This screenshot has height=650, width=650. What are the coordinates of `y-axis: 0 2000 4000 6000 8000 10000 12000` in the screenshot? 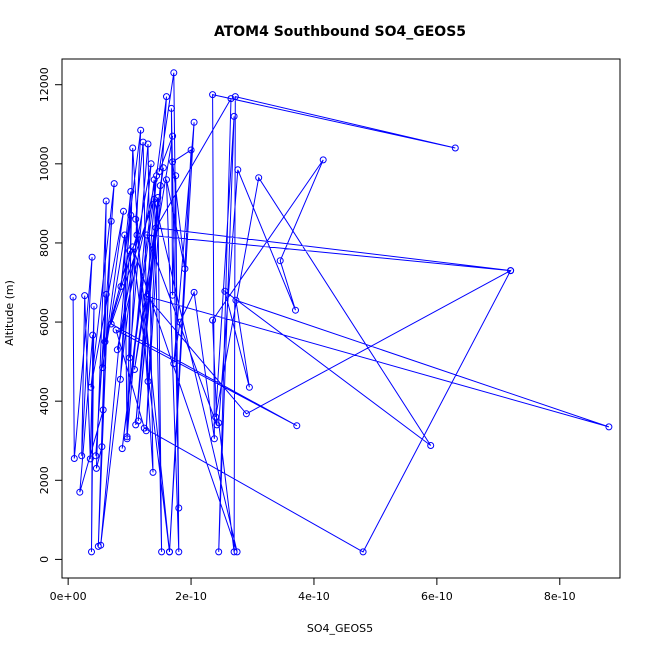 It's located at (50, 315).